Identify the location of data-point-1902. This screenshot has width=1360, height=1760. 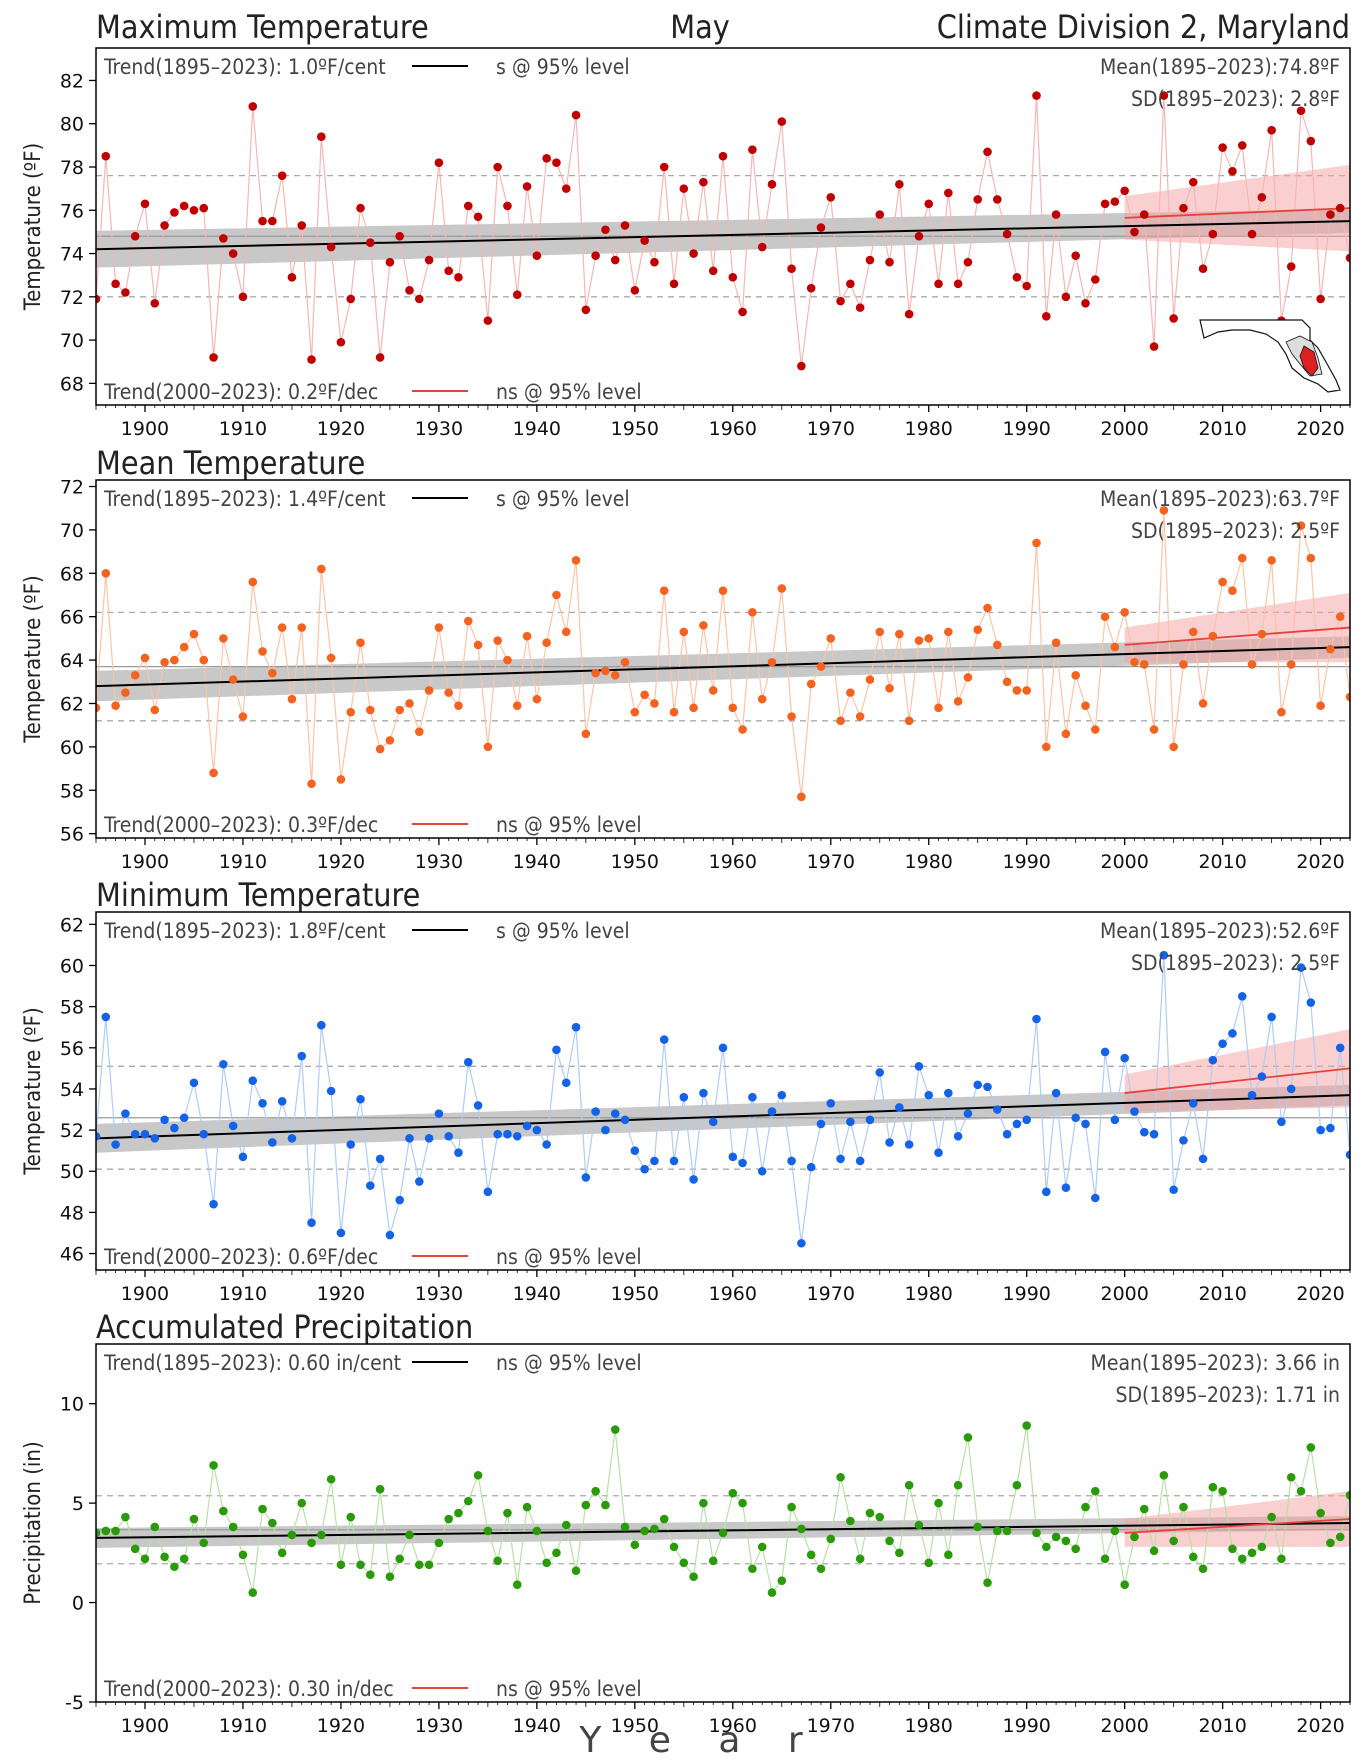
(164, 225).